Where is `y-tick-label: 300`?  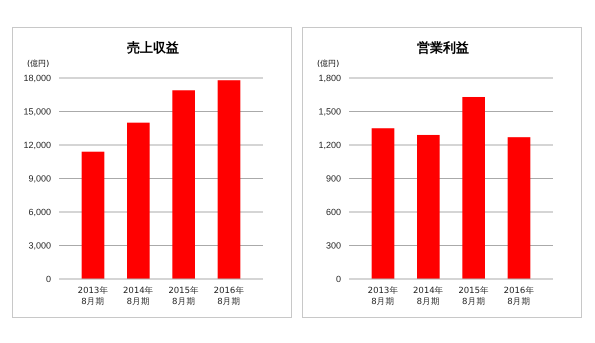
y-tick-label: 300 is located at coordinates (333, 245).